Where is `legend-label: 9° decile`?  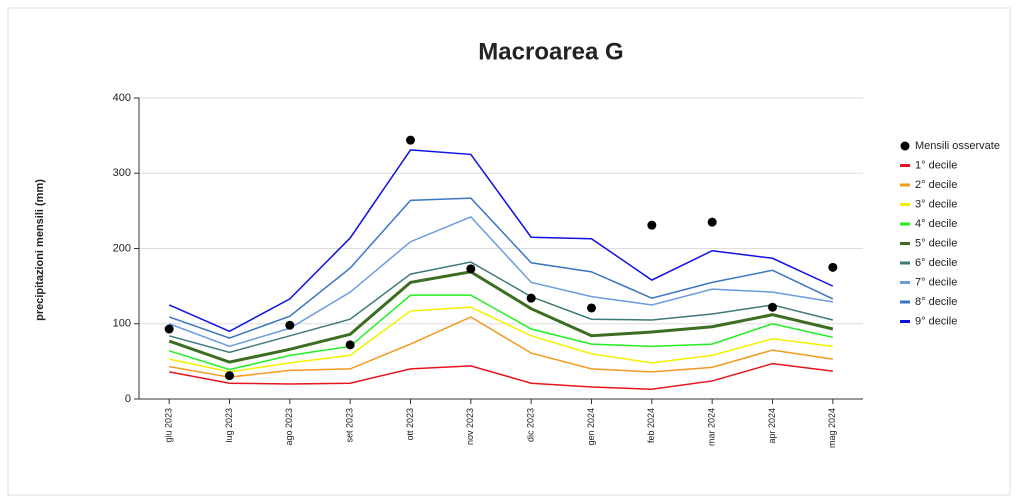
legend-label: 9° decile is located at coordinates (936, 321).